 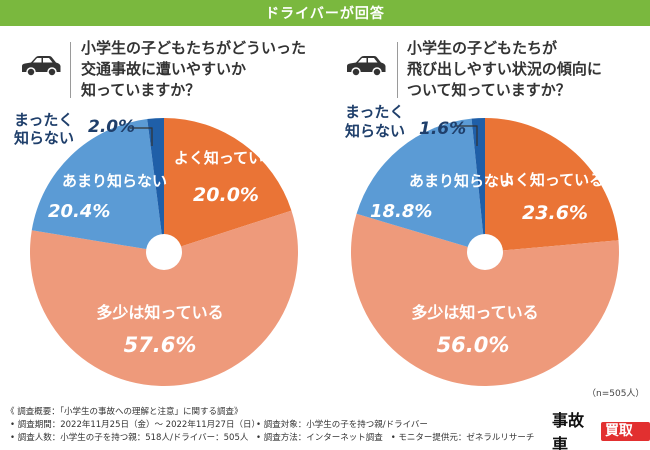 What do you see at coordinates (473, 345) in the screenshot?
I see `value-label: 56.0%` at bounding box center [473, 345].